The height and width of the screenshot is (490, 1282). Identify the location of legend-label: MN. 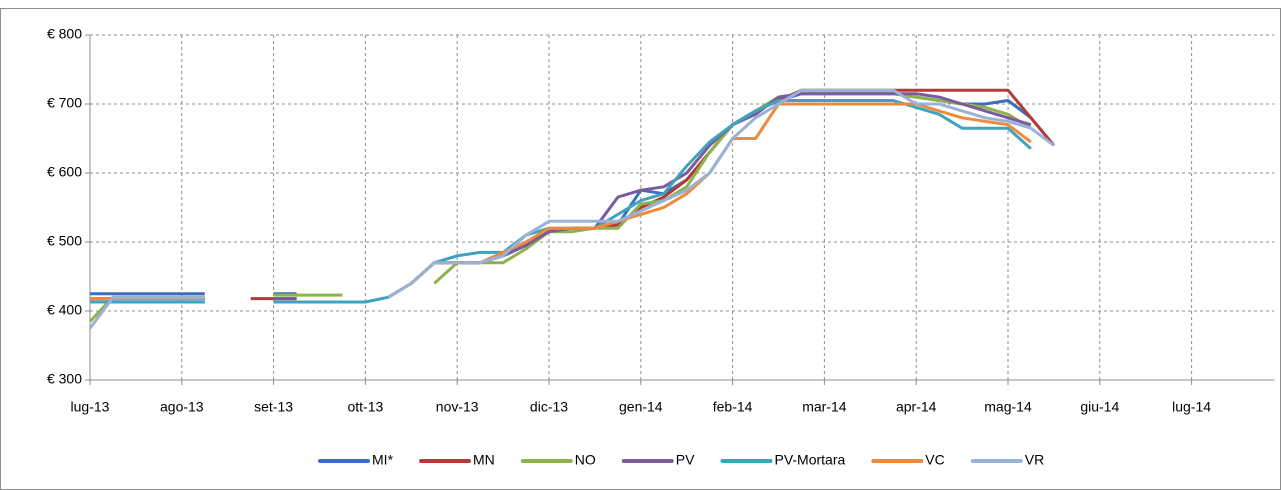
(484, 460).